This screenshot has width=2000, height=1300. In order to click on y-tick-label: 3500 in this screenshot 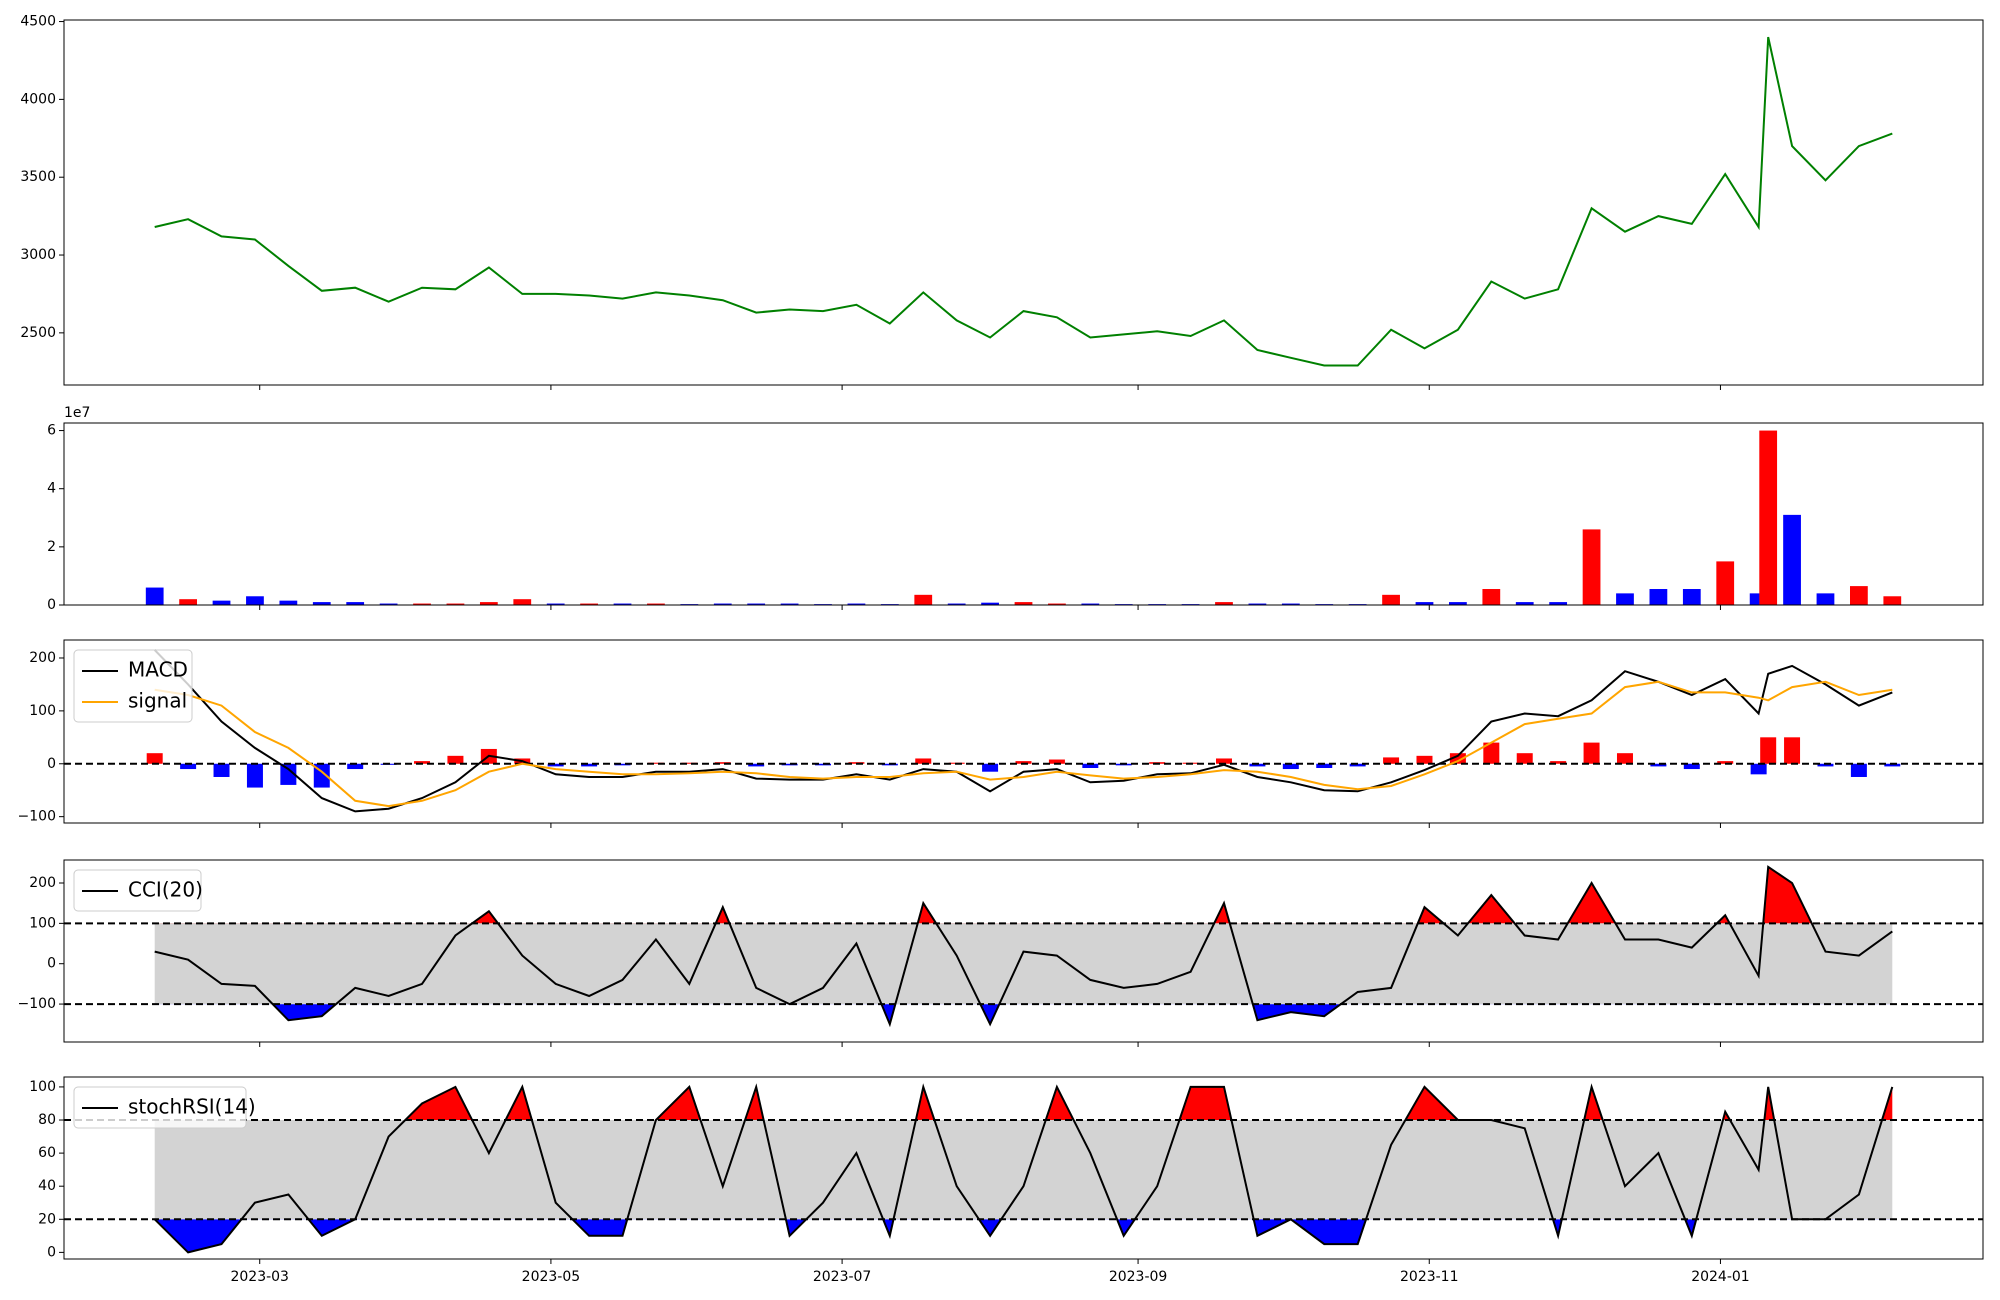, I will do `click(38, 177)`.